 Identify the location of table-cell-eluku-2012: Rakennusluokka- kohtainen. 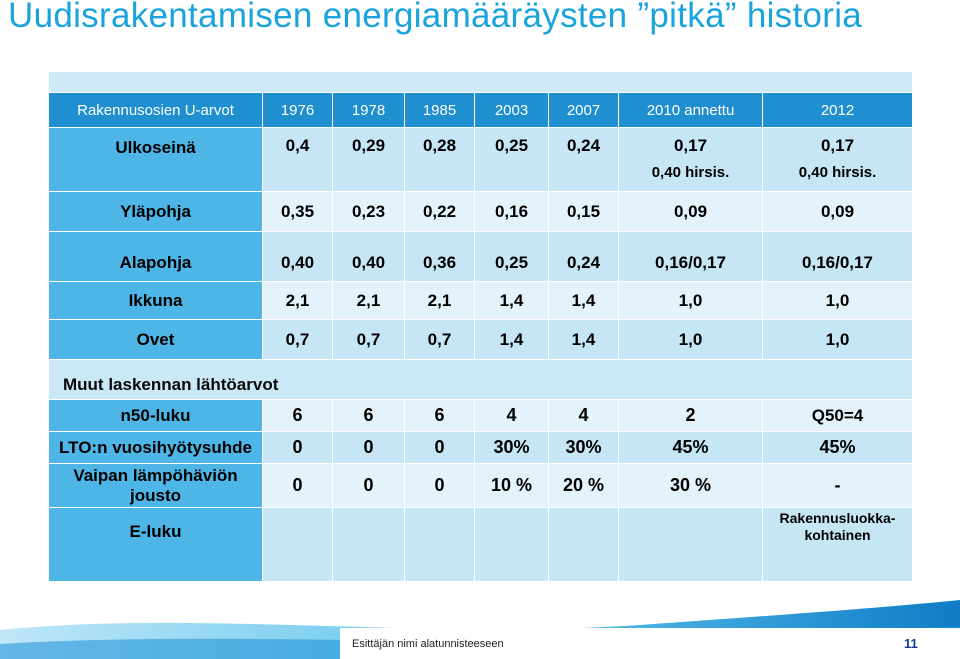
(837, 544).